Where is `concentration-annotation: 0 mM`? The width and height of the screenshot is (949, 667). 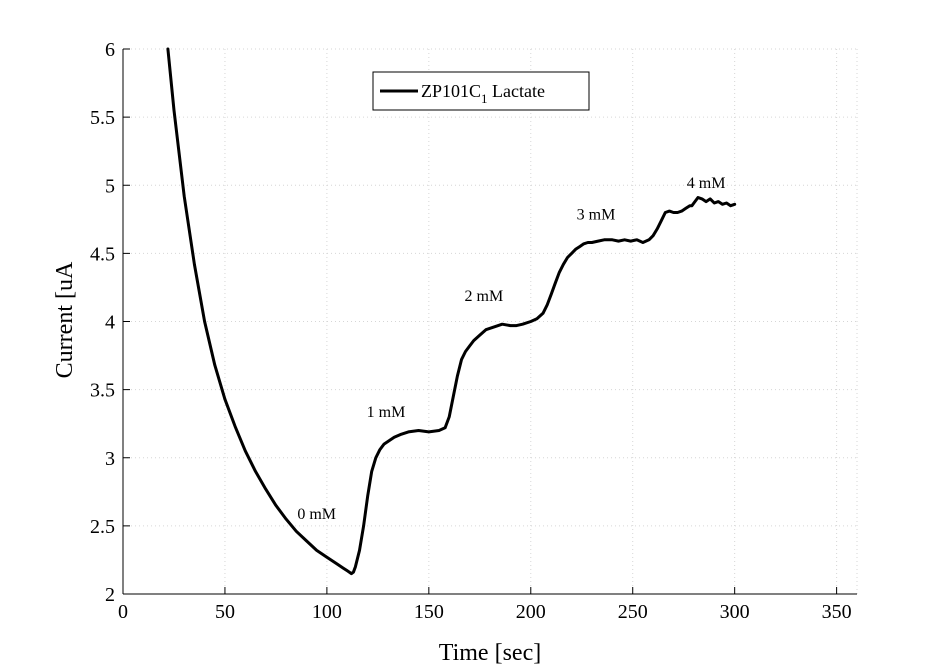
concentration-annotation: 0 mM is located at coordinates (316, 514).